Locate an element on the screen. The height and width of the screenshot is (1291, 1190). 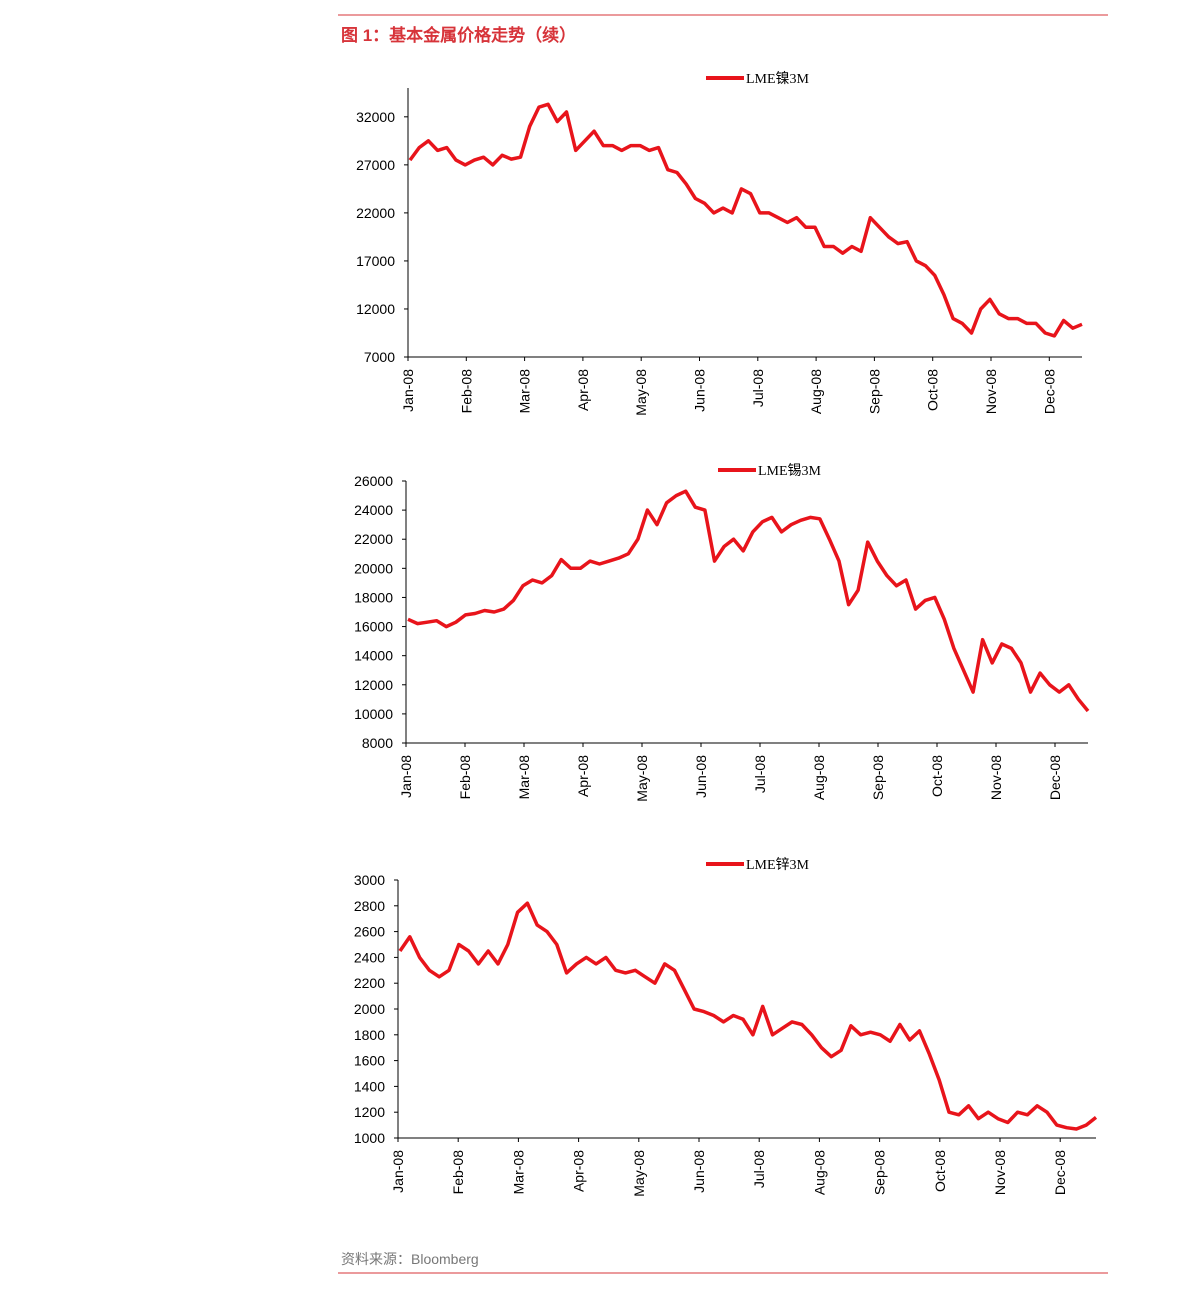
y-tick-label: 20000 is located at coordinates (373, 568).